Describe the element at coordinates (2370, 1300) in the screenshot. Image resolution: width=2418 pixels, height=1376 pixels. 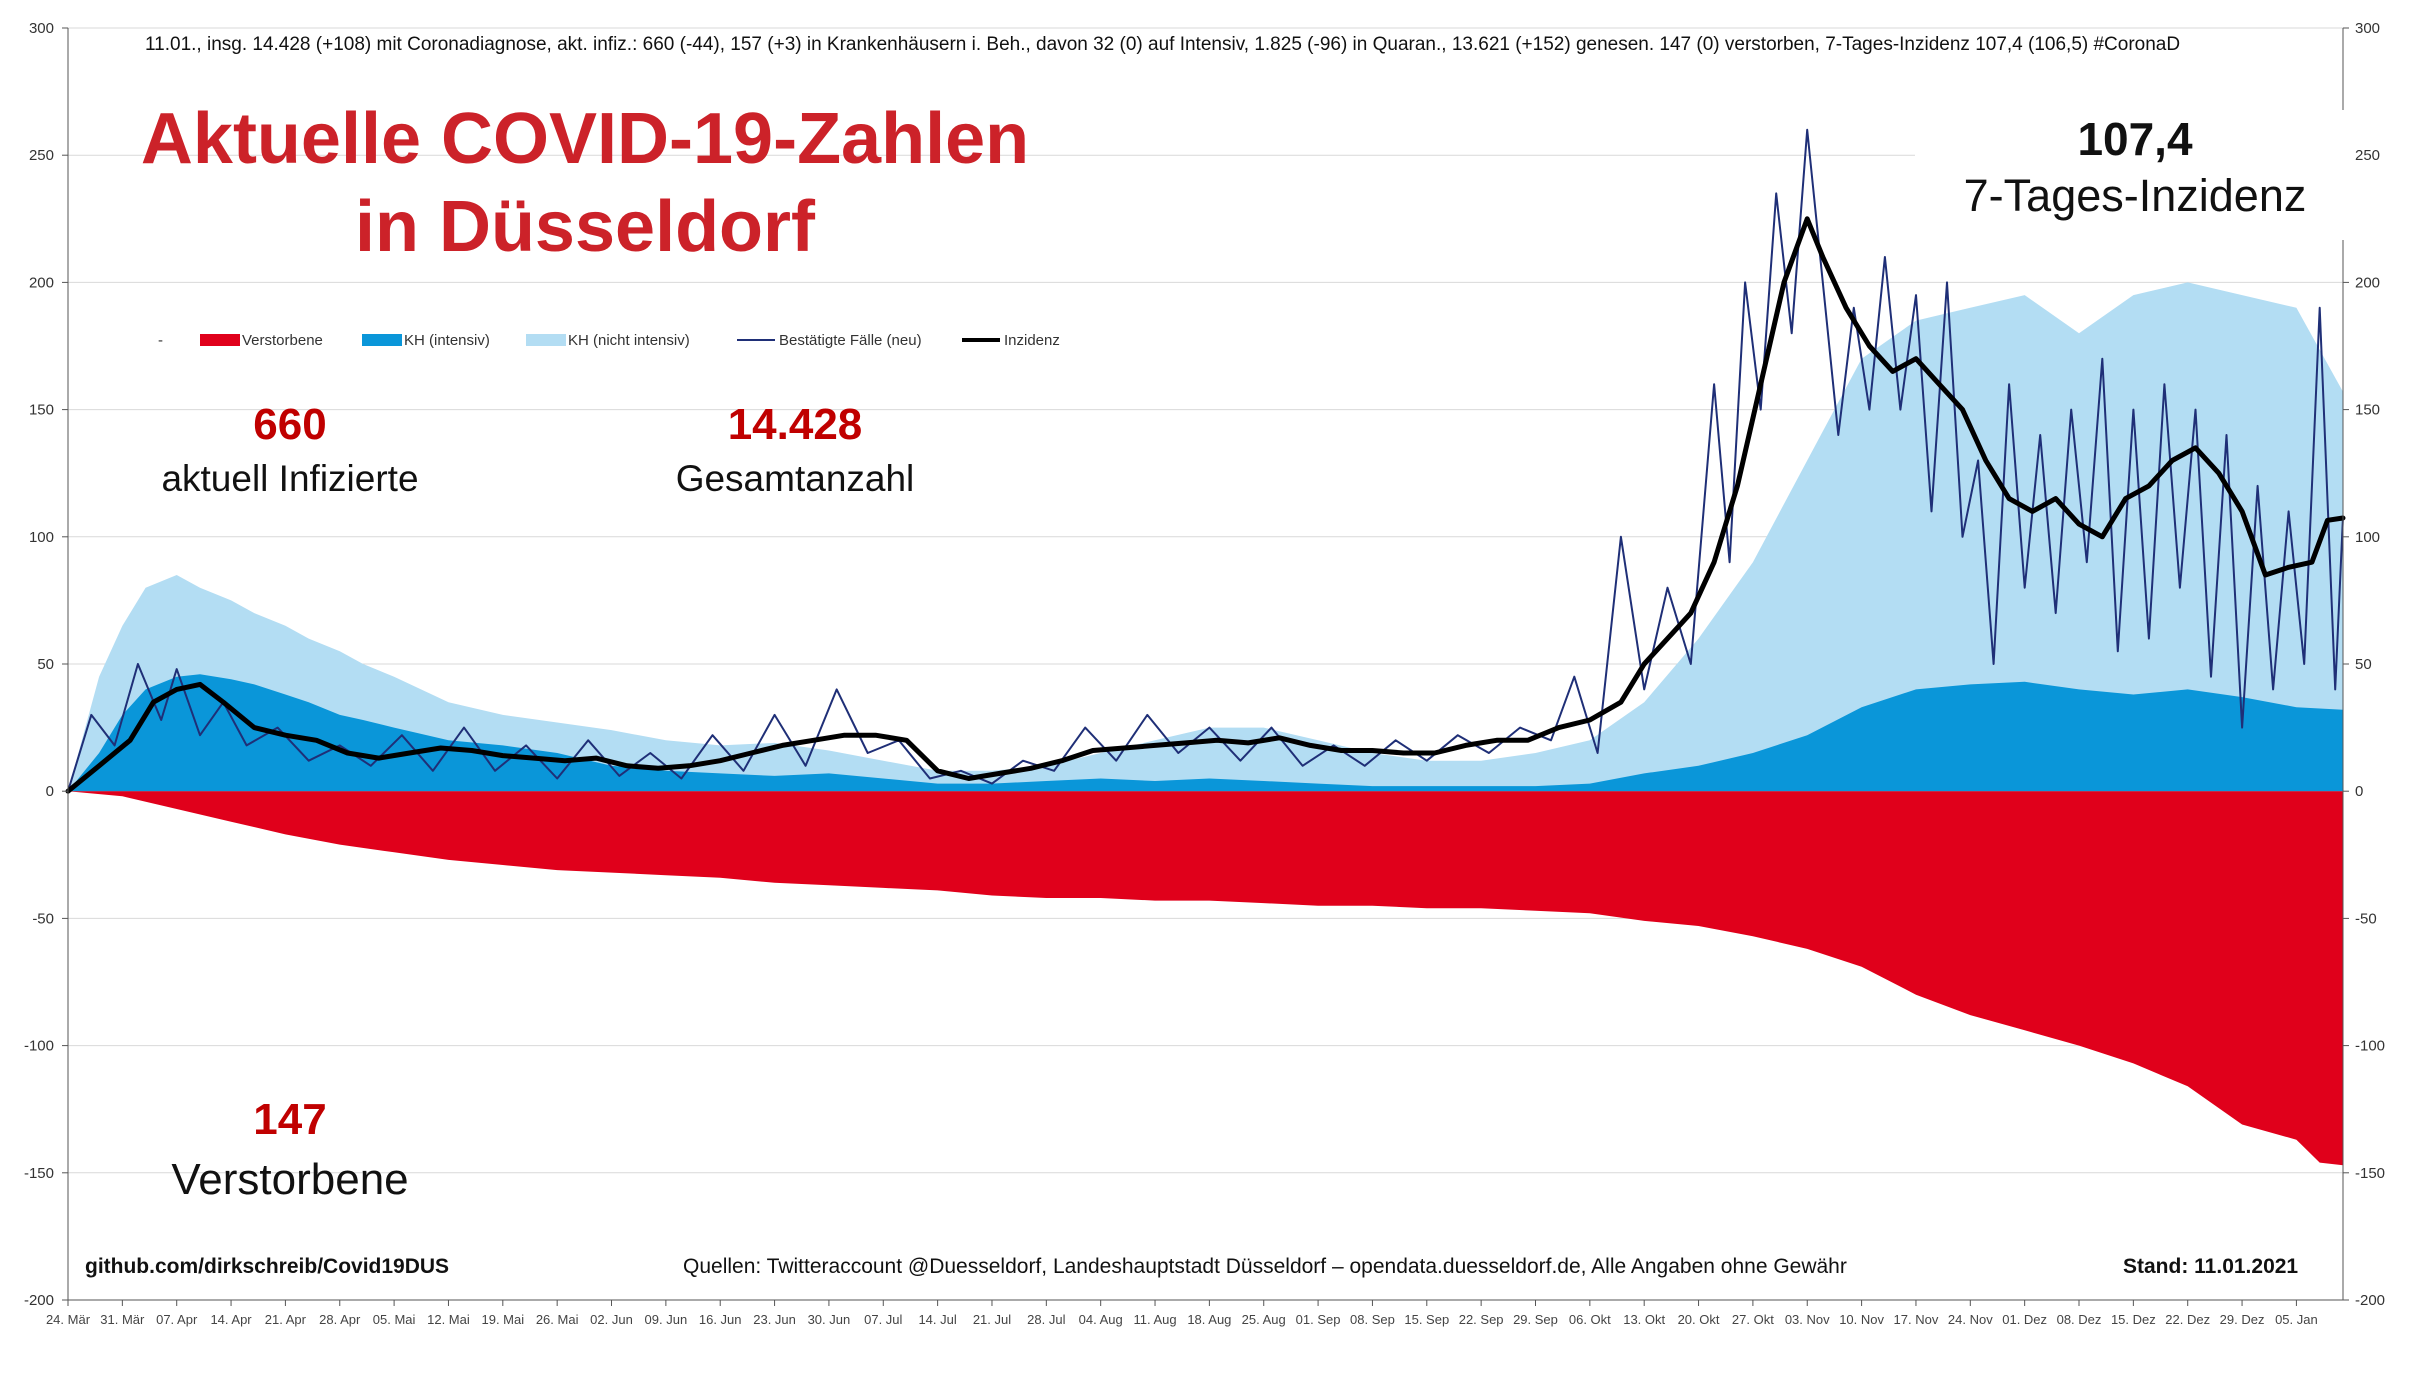
I see `y-tick-label-right: -200` at that location.